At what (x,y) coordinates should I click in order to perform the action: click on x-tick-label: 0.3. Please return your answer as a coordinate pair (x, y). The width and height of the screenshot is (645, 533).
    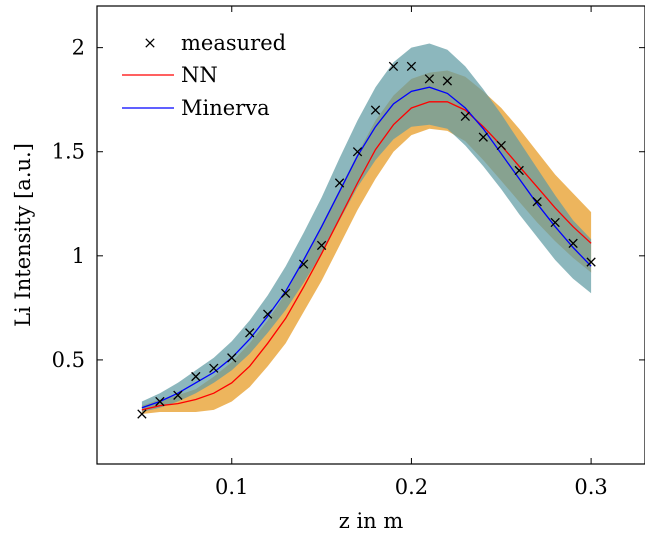
    Looking at the image, I should click on (590, 487).